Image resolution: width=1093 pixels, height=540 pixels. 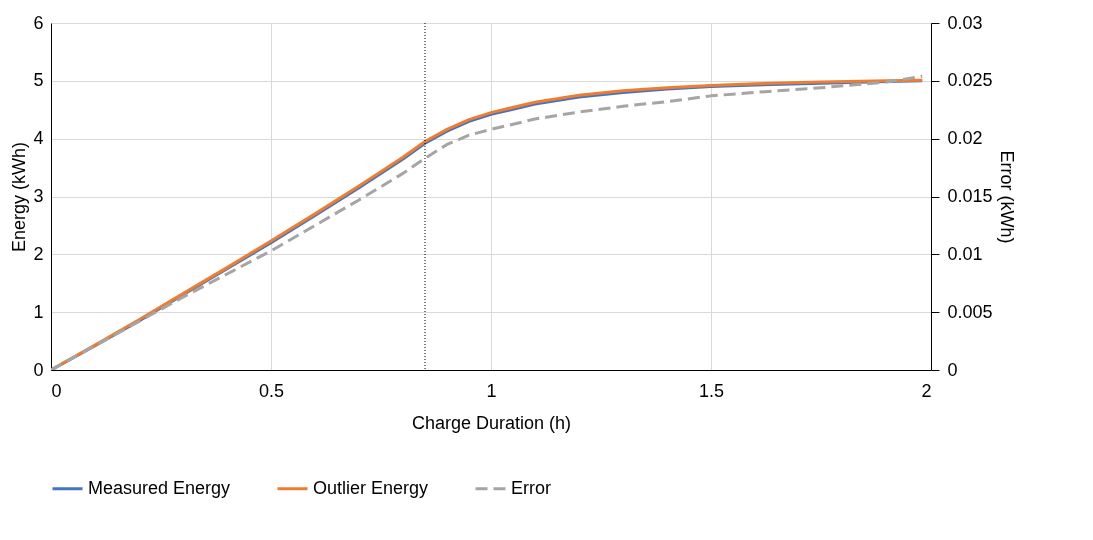 What do you see at coordinates (38, 196) in the screenshot?
I see `y-tick-label: 3` at bounding box center [38, 196].